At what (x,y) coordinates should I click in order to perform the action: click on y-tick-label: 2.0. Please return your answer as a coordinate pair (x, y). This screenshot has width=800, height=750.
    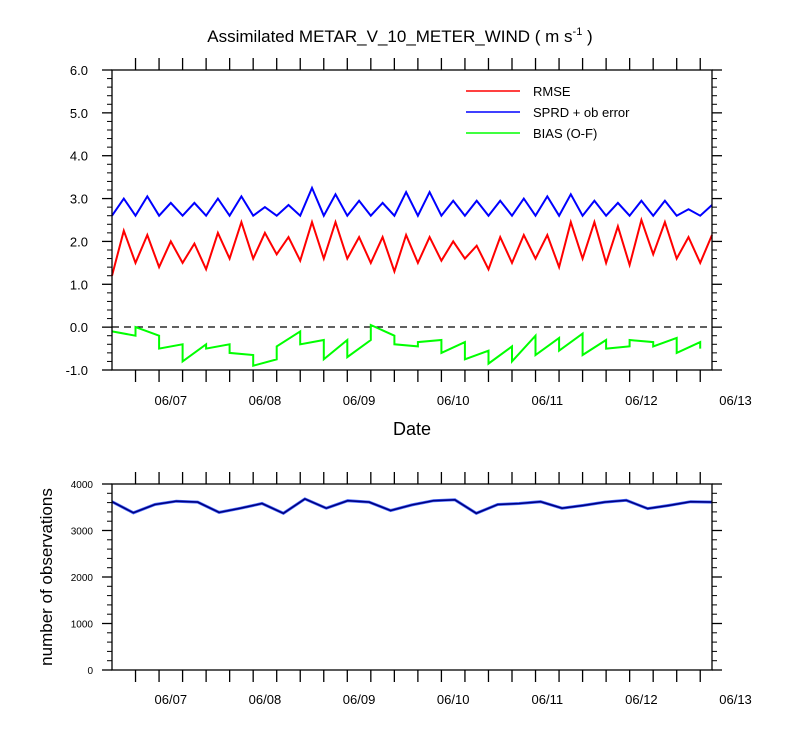
    Looking at the image, I should click on (79, 241).